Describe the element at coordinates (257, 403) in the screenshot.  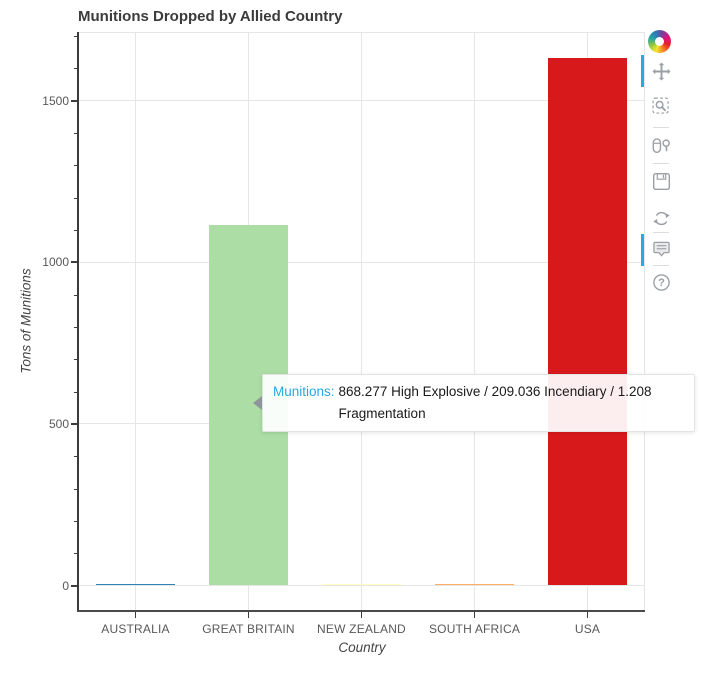
I see `tooltip-arrow-icon` at that location.